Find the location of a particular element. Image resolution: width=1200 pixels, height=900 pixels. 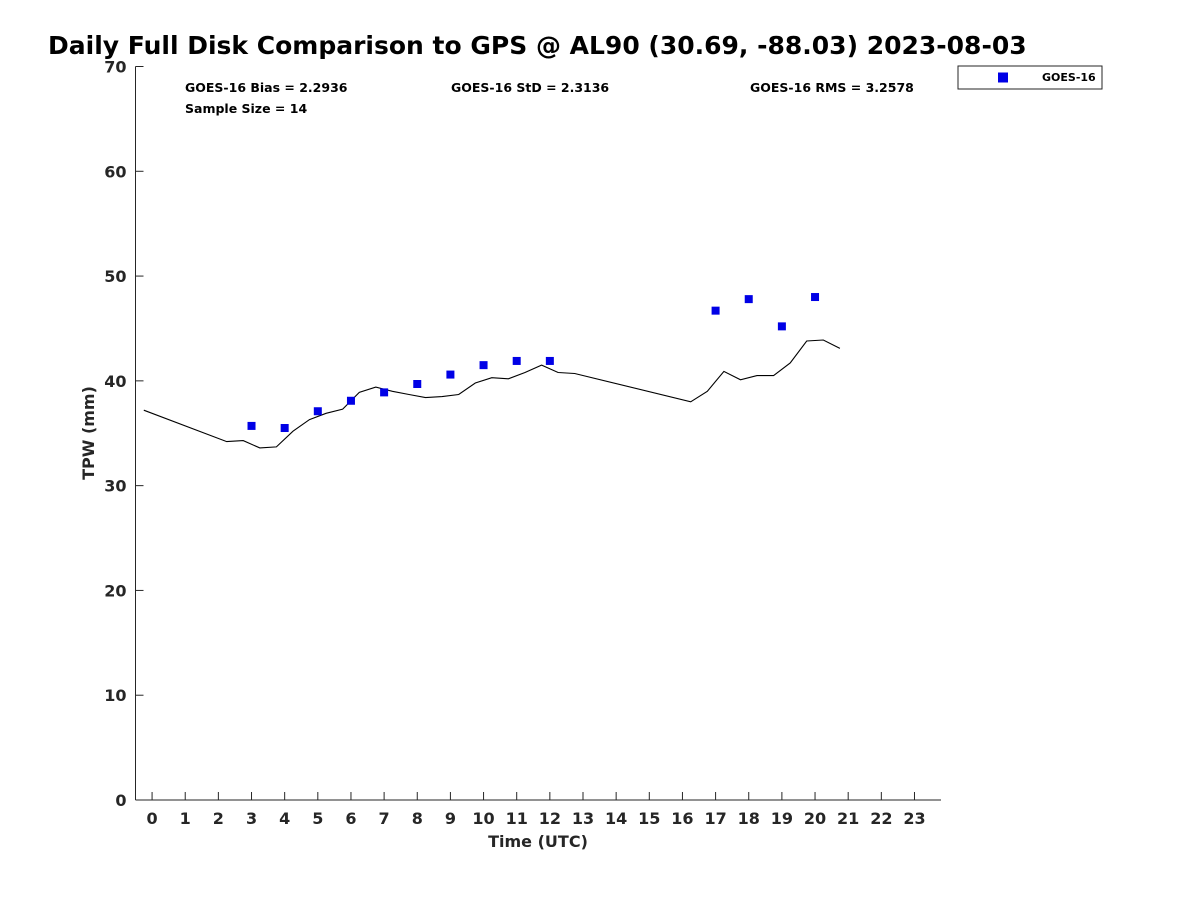

legend: GOES-16 is located at coordinates (1030, 77).